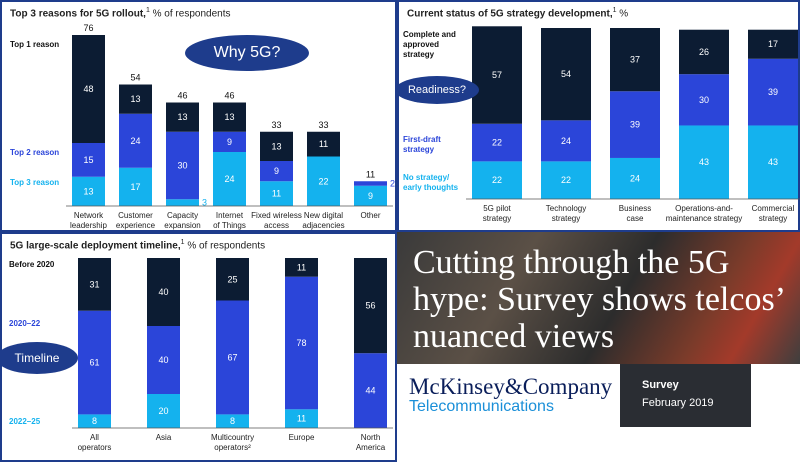  Describe the element at coordinates (660, 385) in the screenshot. I see `survey-label: Survey` at that location.